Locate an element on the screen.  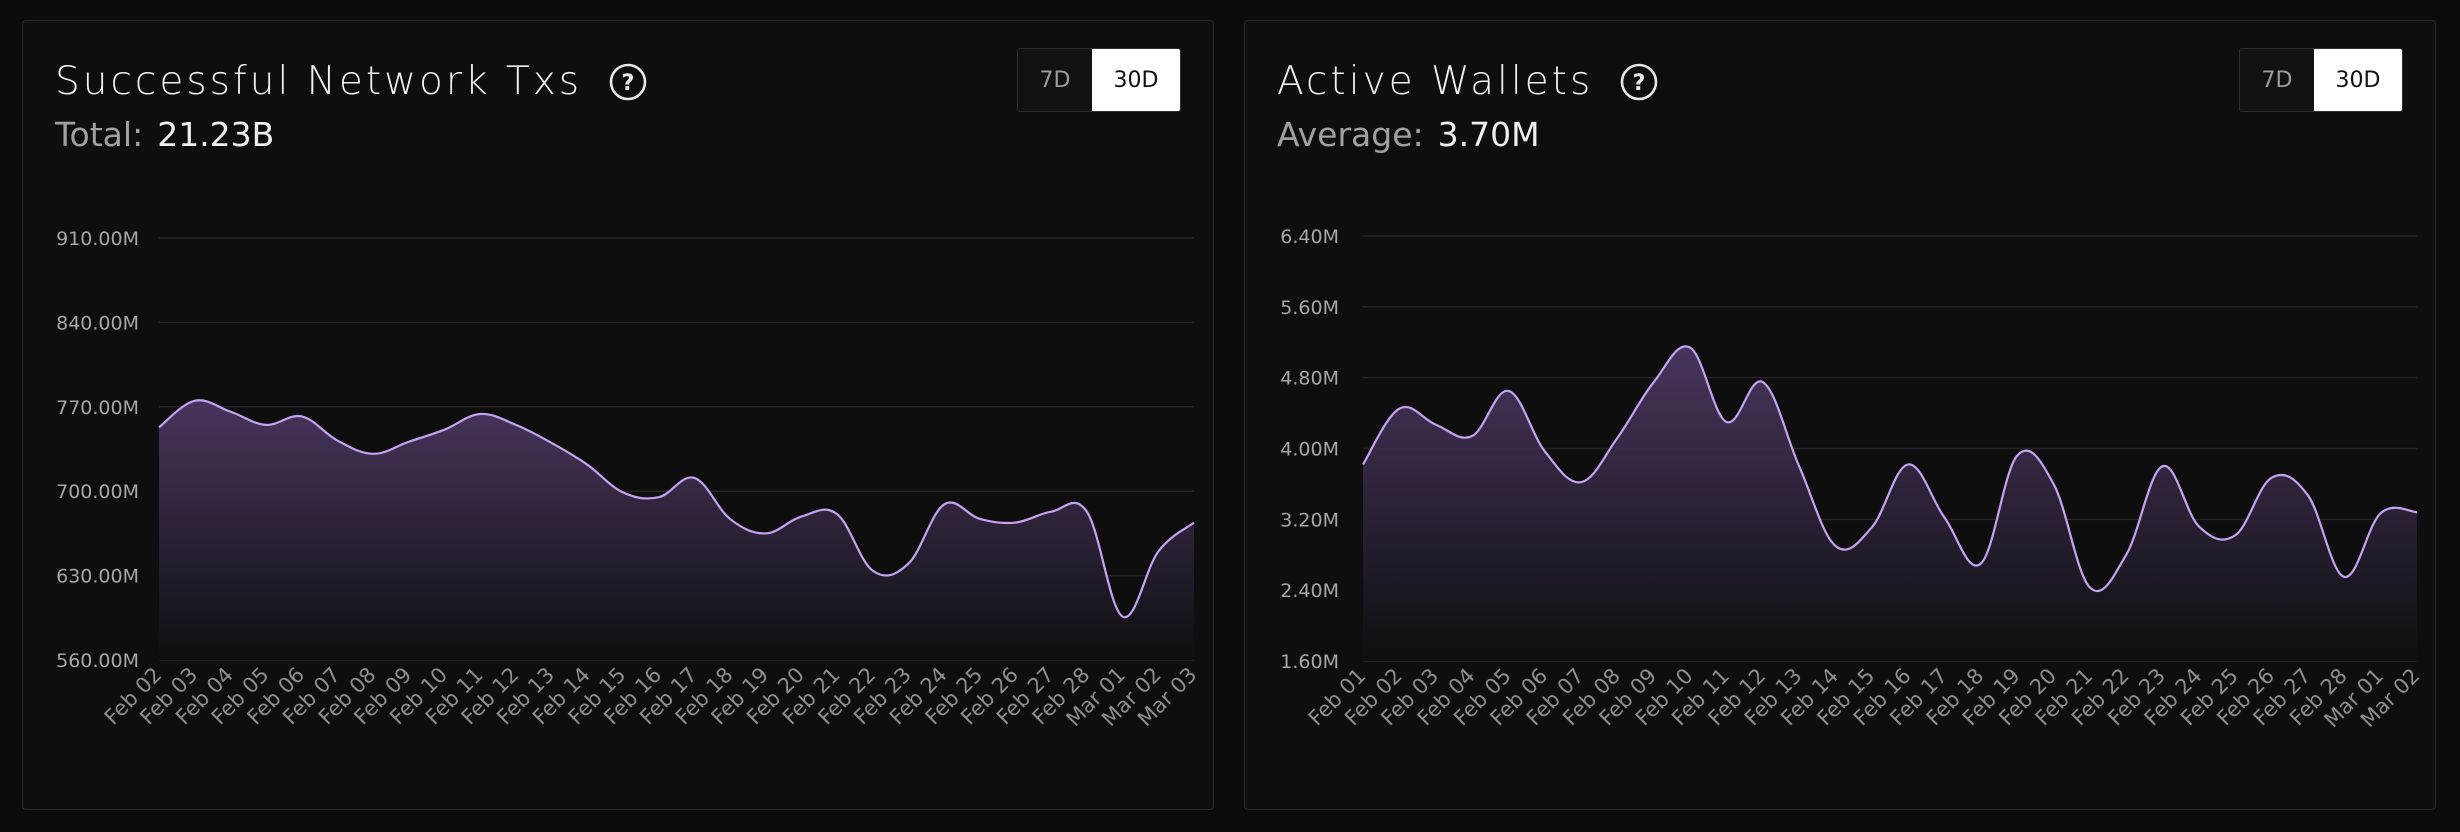
y-tick-label: 770.00M is located at coordinates (97, 408).